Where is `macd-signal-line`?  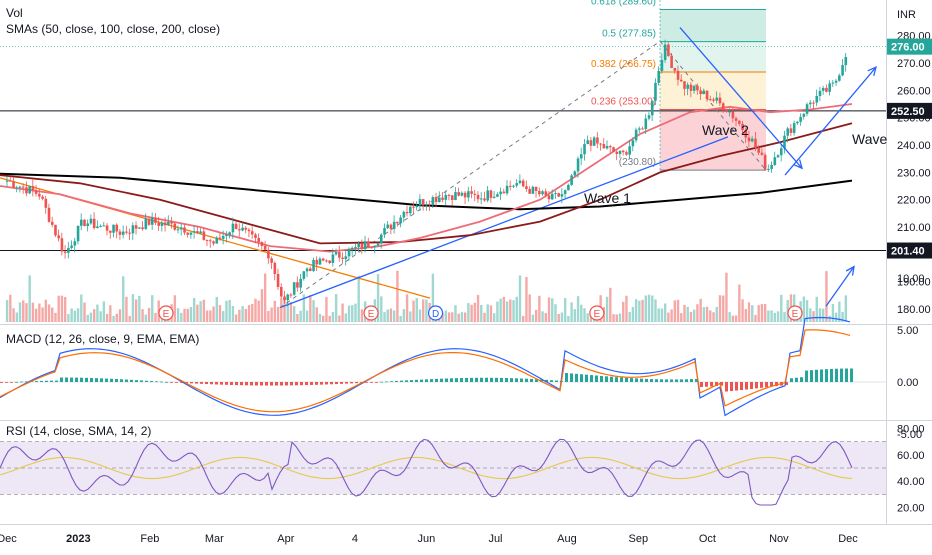 macd-signal-line is located at coordinates (425, 371).